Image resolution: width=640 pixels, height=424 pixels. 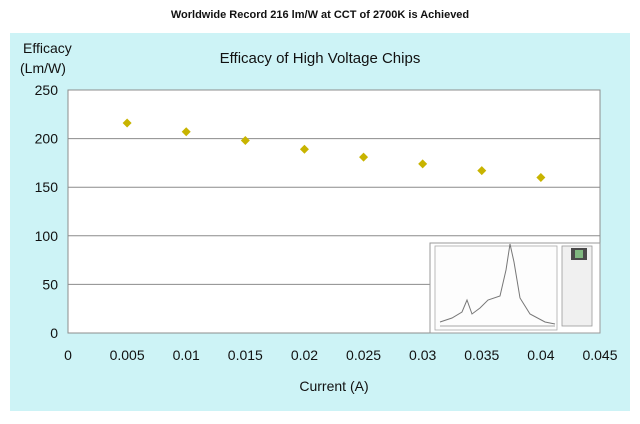 What do you see at coordinates (245, 355) in the screenshot?
I see `x-tick-label: 0.015` at bounding box center [245, 355].